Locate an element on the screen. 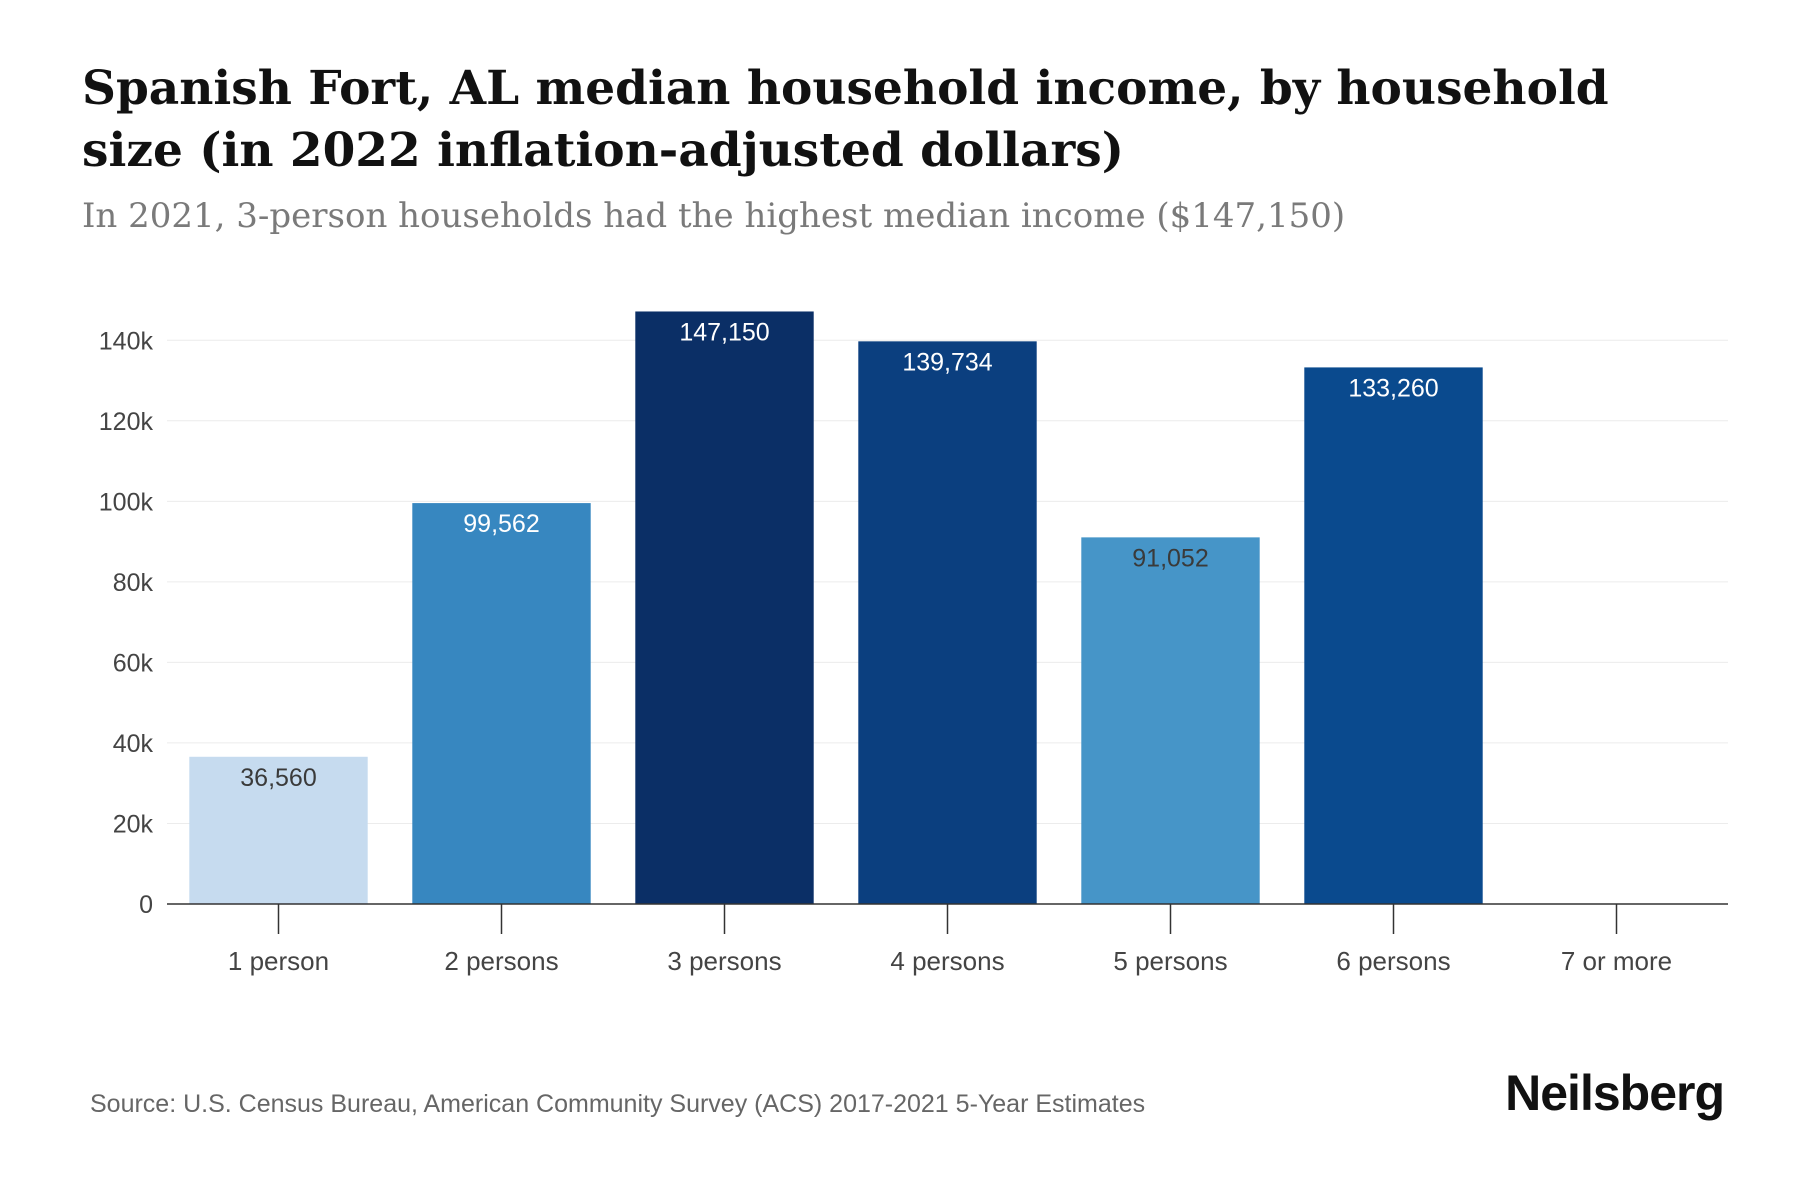  y-tick-label: 120k is located at coordinates (126, 422).